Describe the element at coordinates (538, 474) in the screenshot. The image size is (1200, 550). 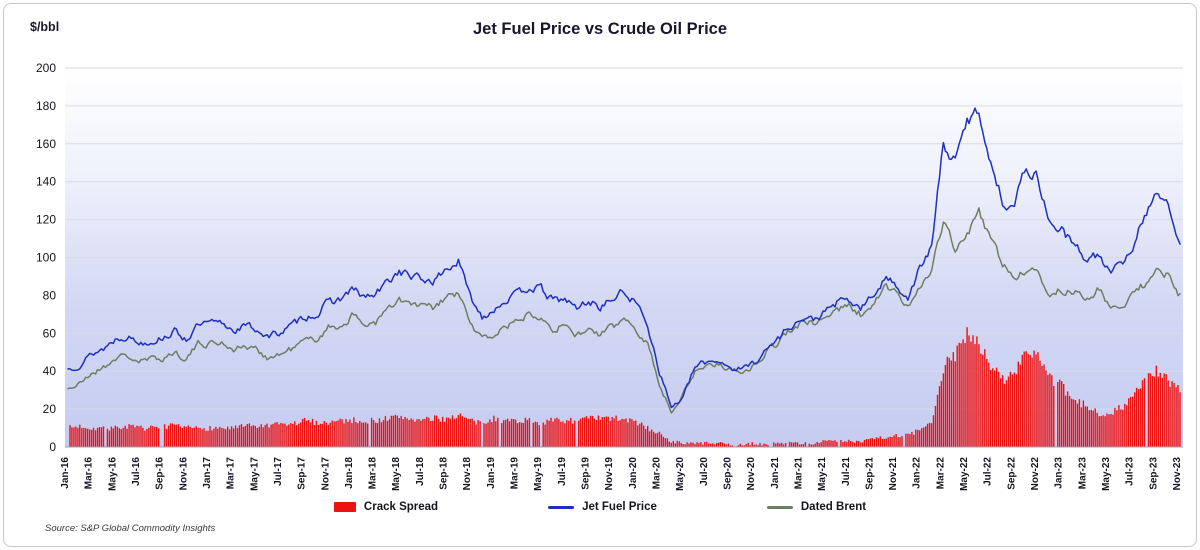
I see `svg-text: May-19` at that location.